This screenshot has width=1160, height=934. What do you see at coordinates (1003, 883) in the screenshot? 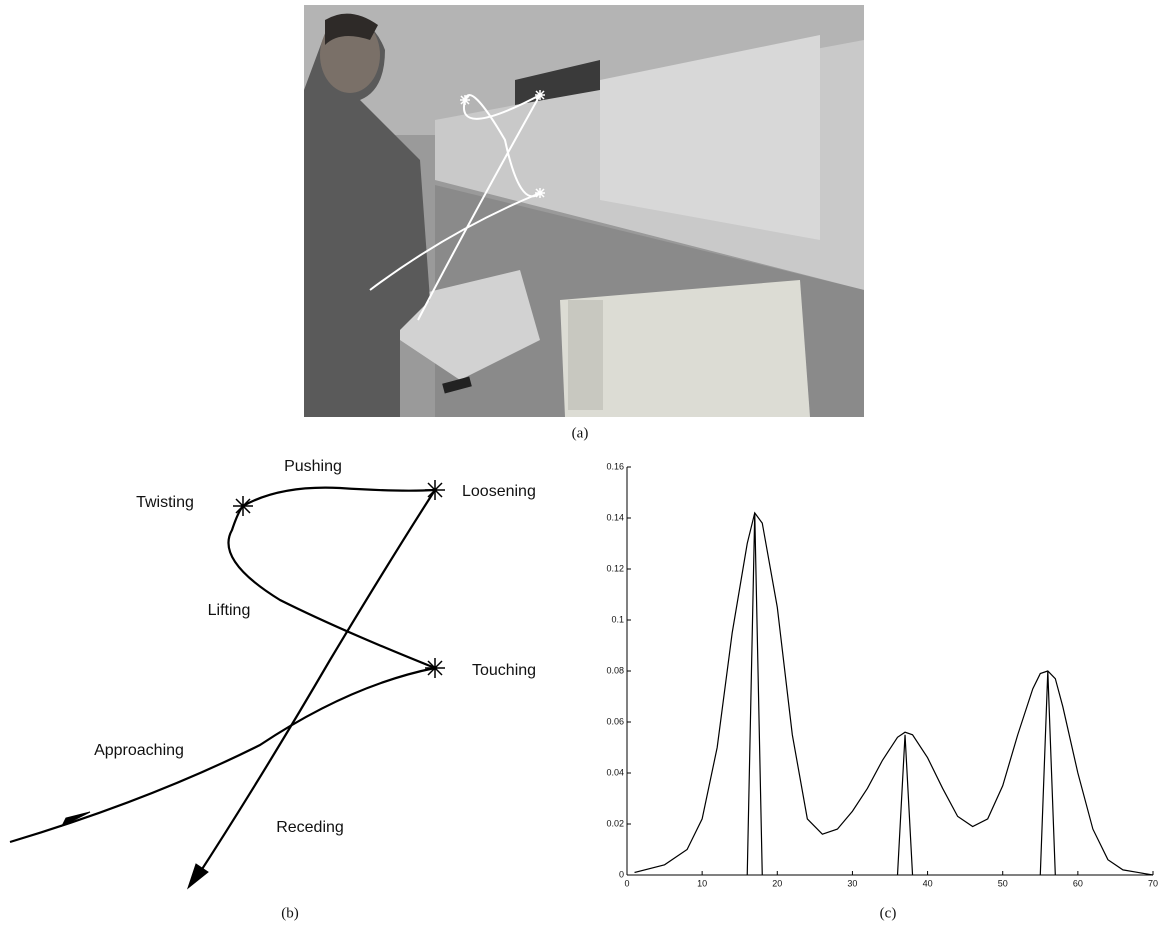
I see `x-tick-label: 50` at bounding box center [1003, 883].